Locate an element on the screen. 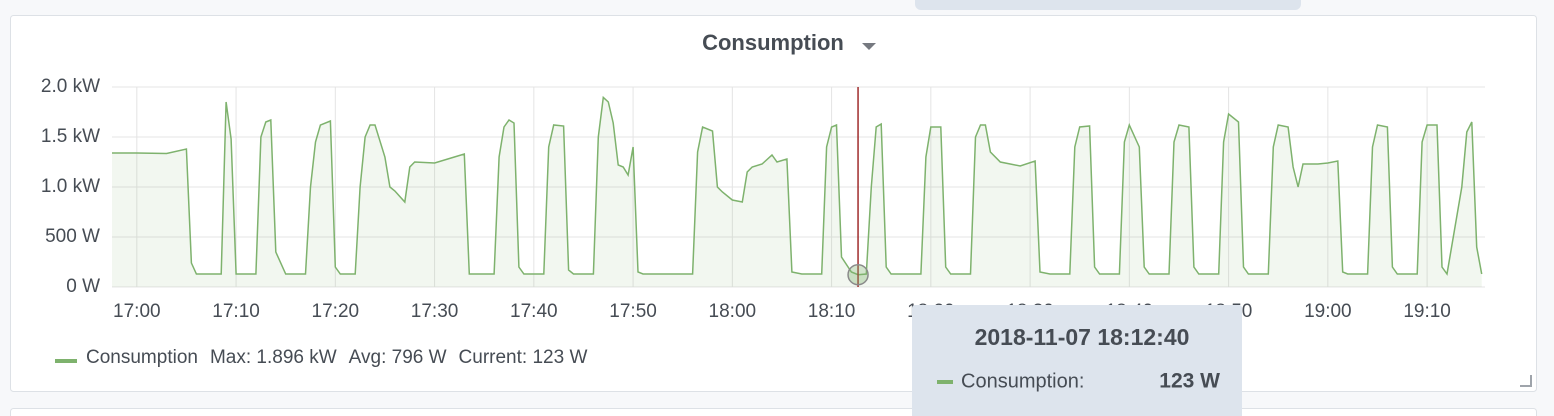 Image resolution: width=1554 pixels, height=416 pixels. hover-point is located at coordinates (858, 274).